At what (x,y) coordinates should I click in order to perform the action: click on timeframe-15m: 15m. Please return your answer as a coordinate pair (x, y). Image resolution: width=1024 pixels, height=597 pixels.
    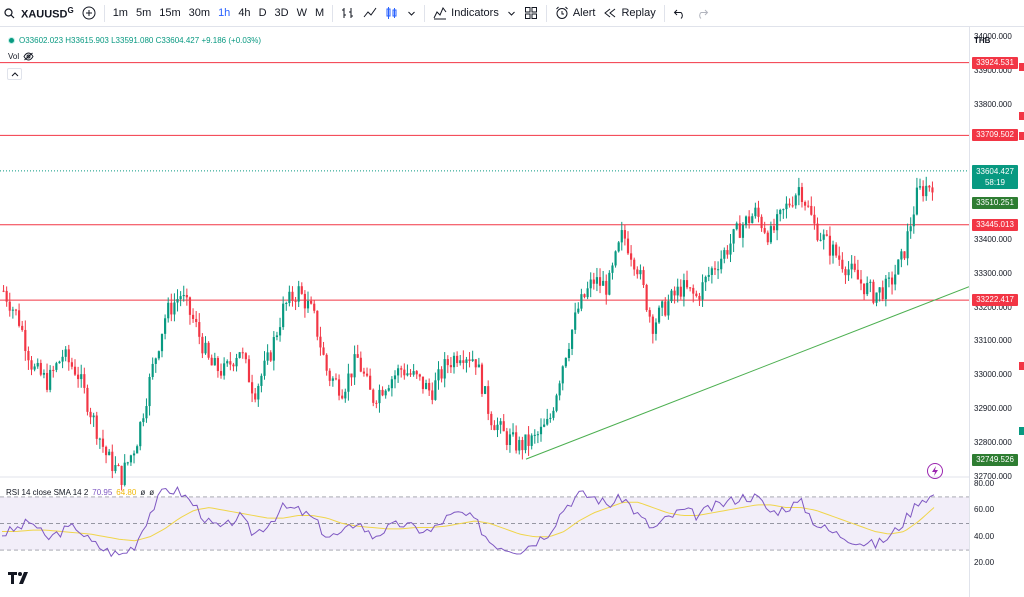
    Looking at the image, I should click on (170, 13).